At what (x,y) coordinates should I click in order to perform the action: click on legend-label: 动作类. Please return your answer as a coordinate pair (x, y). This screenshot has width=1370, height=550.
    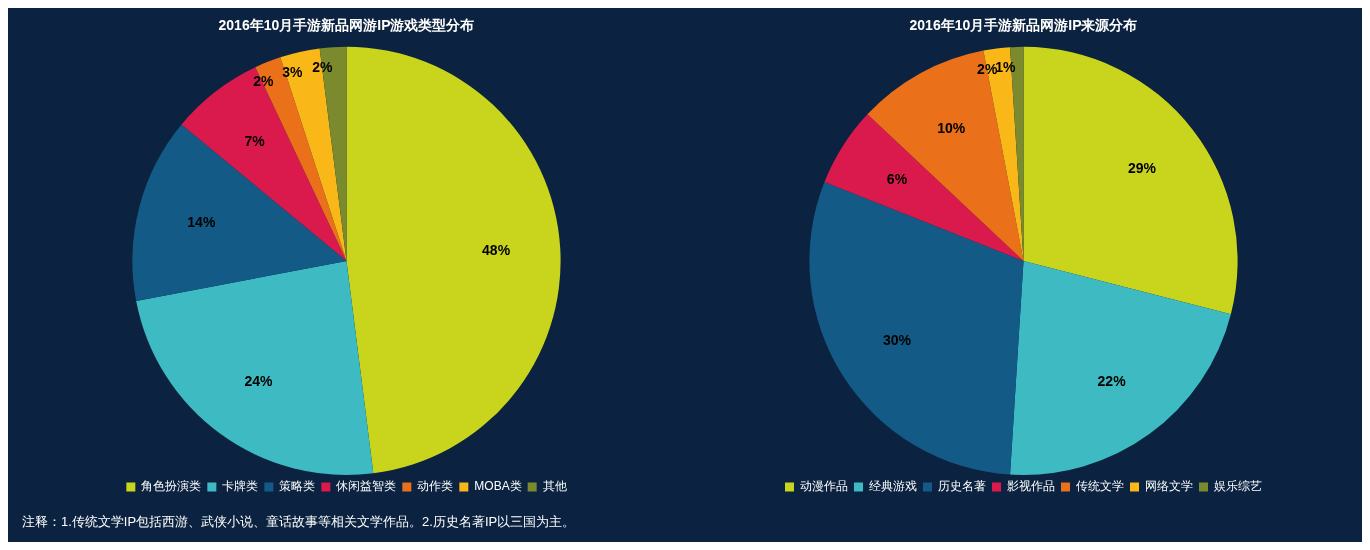
    Looking at the image, I should click on (435, 486).